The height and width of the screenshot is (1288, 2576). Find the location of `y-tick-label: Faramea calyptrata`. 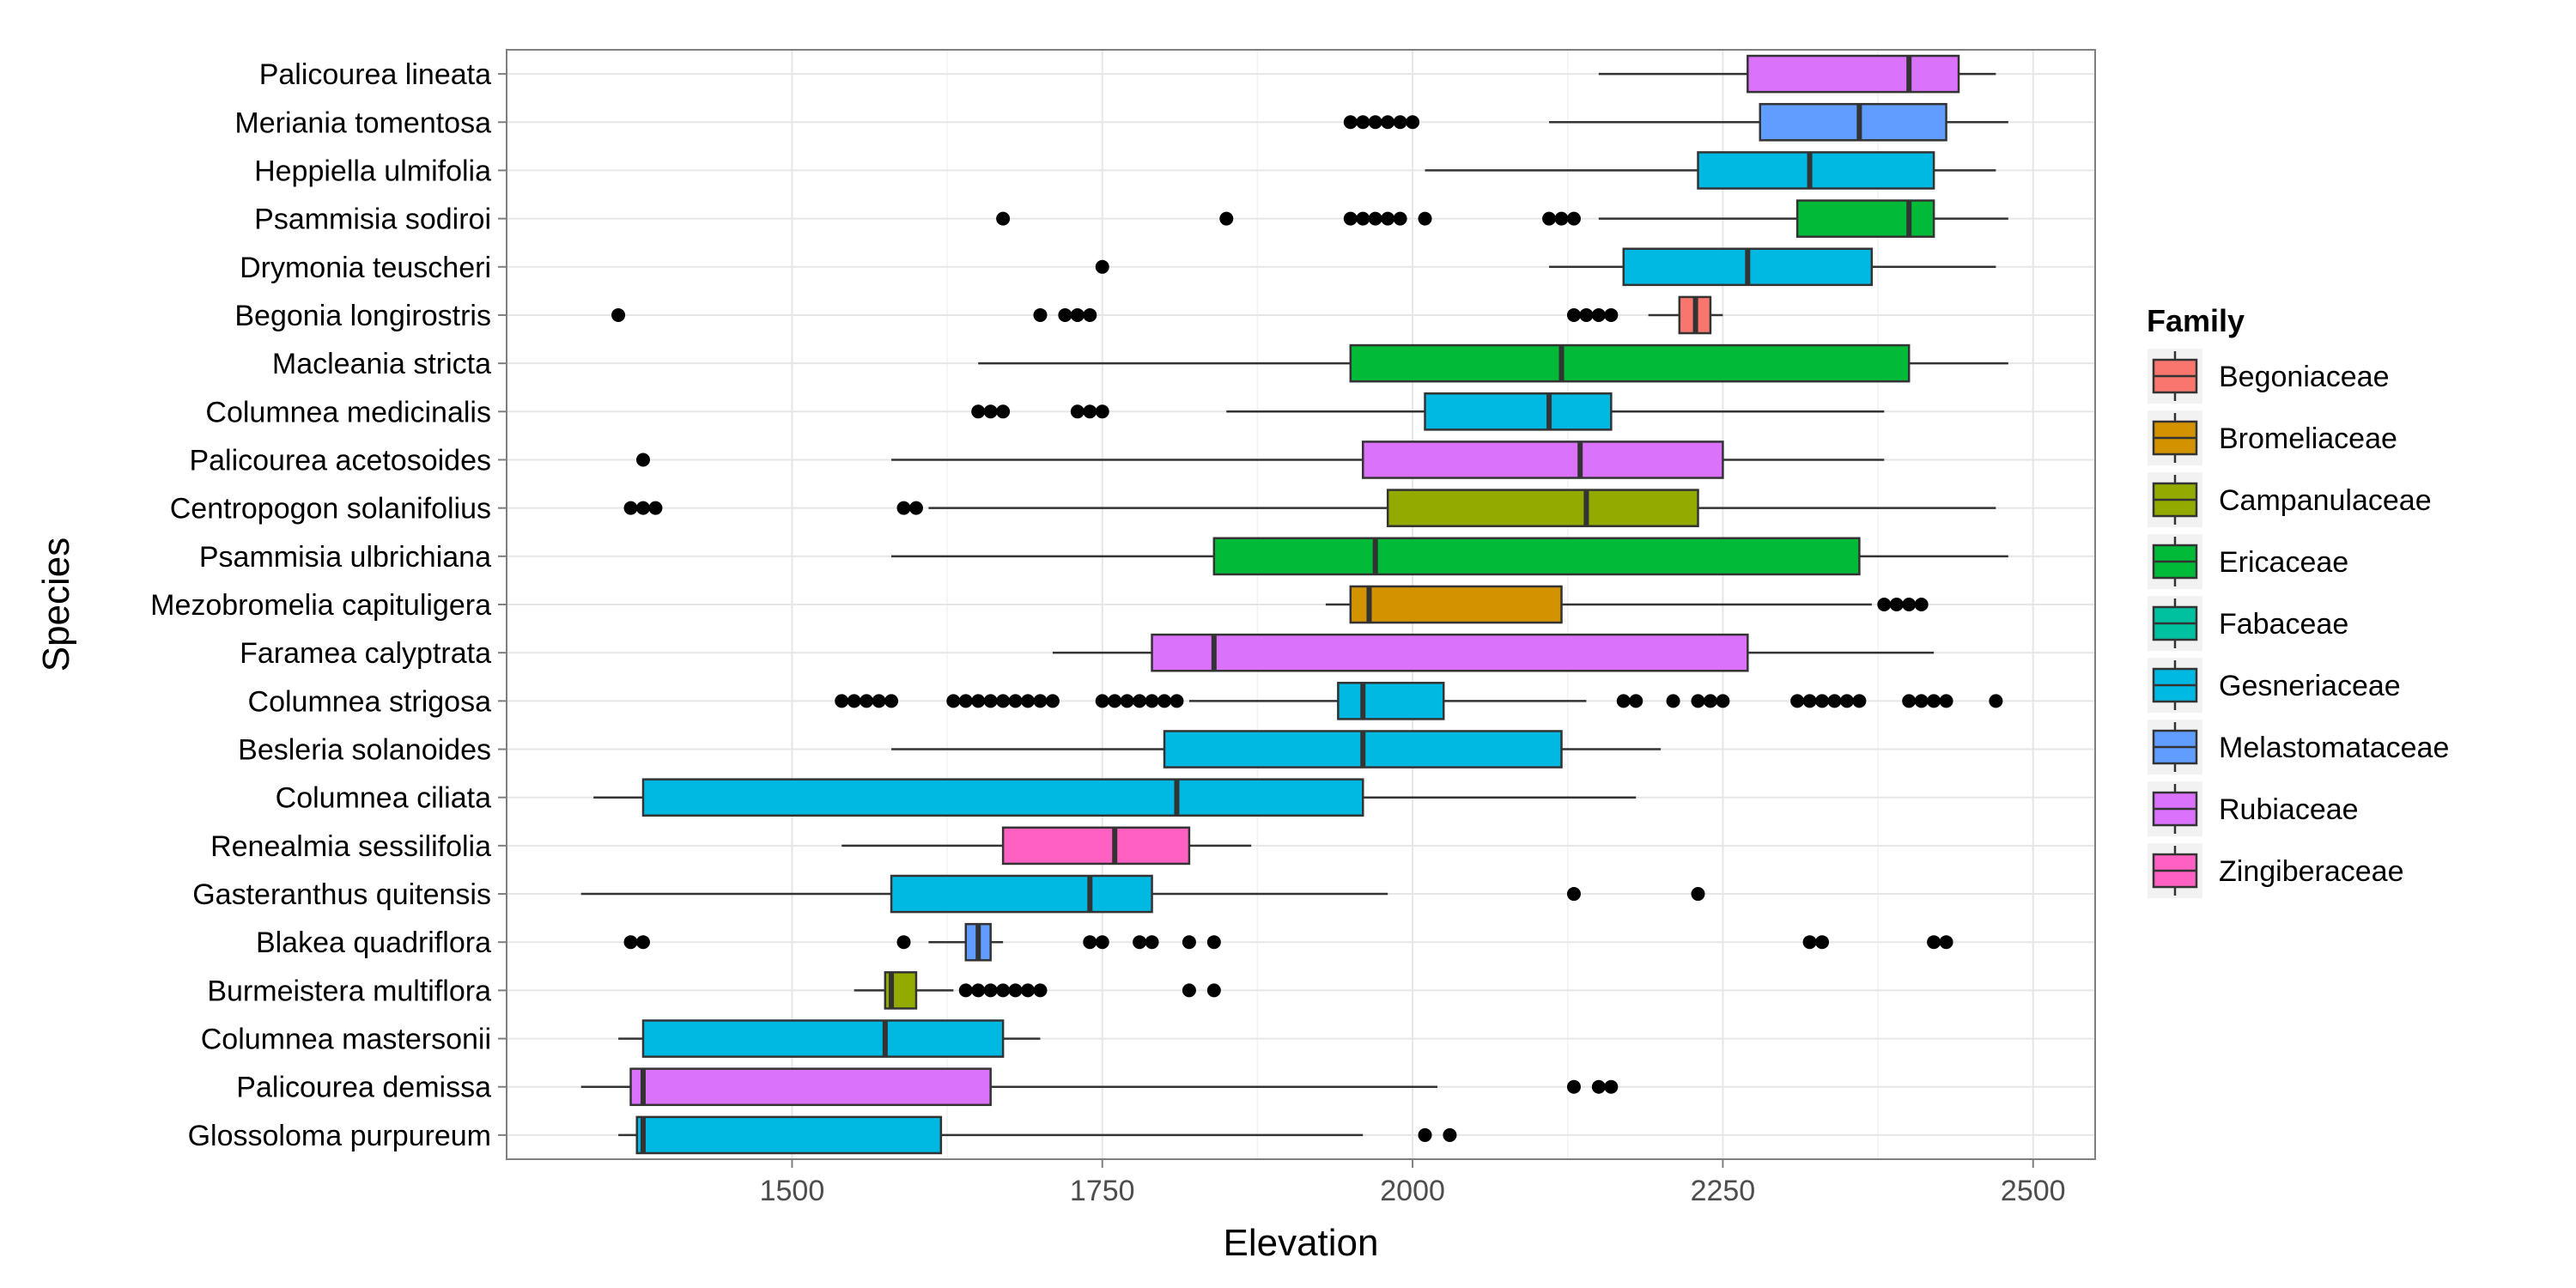

y-tick-label: Faramea calyptrata is located at coordinates (366, 653).